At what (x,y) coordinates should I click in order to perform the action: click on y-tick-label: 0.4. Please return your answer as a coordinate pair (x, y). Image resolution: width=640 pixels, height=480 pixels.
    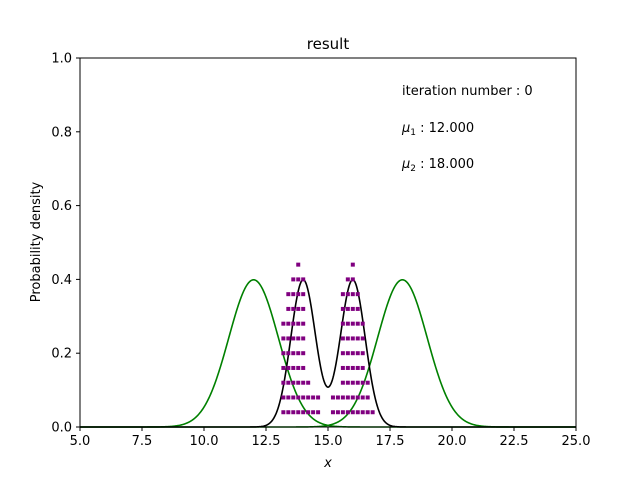
    Looking at the image, I should click on (61, 280).